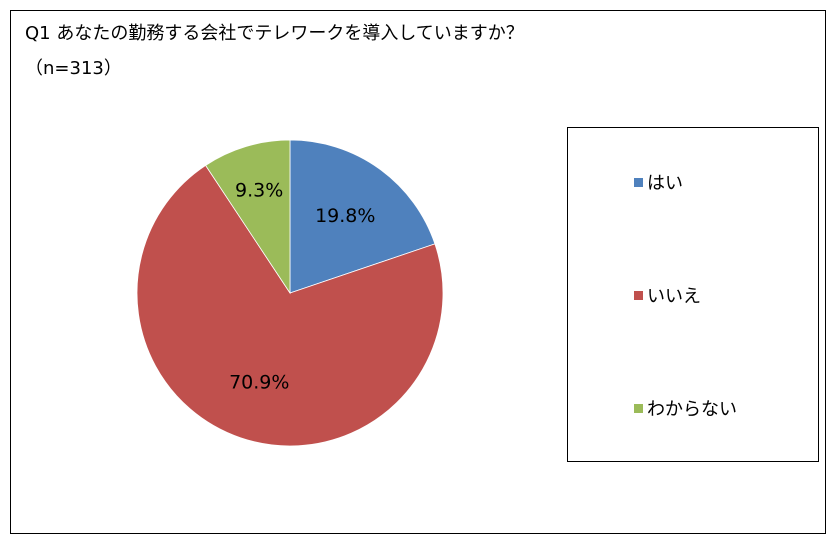  Describe the element at coordinates (73, 68) in the screenshot. I see `chart-subtitle: （n=313）` at that location.